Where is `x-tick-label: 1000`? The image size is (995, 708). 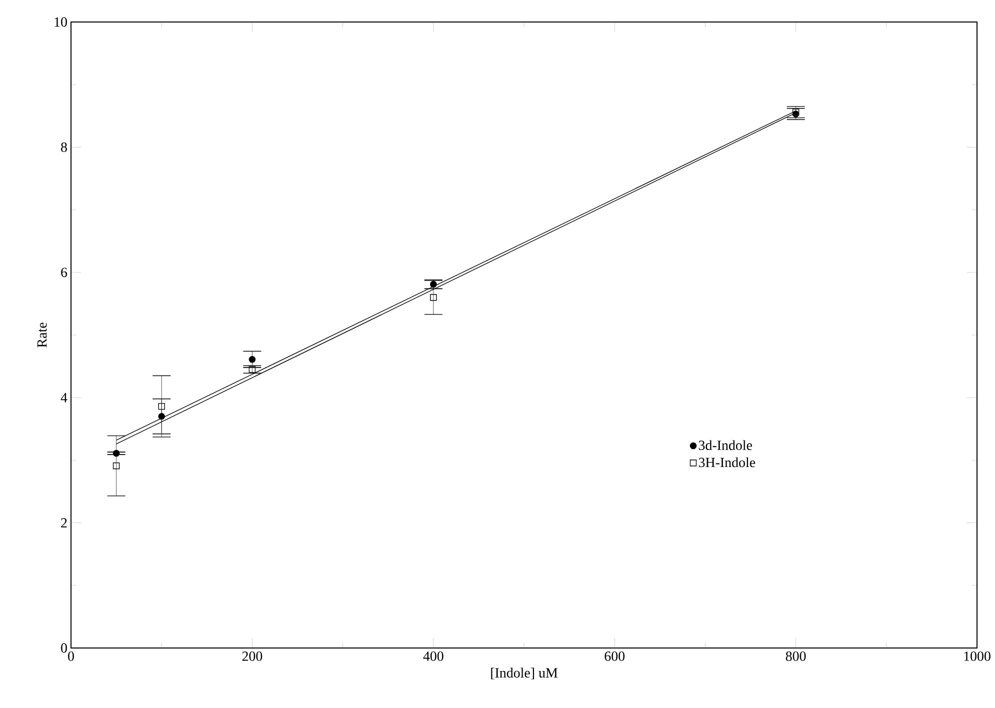
x-tick-label: 1000 is located at coordinates (977, 656).